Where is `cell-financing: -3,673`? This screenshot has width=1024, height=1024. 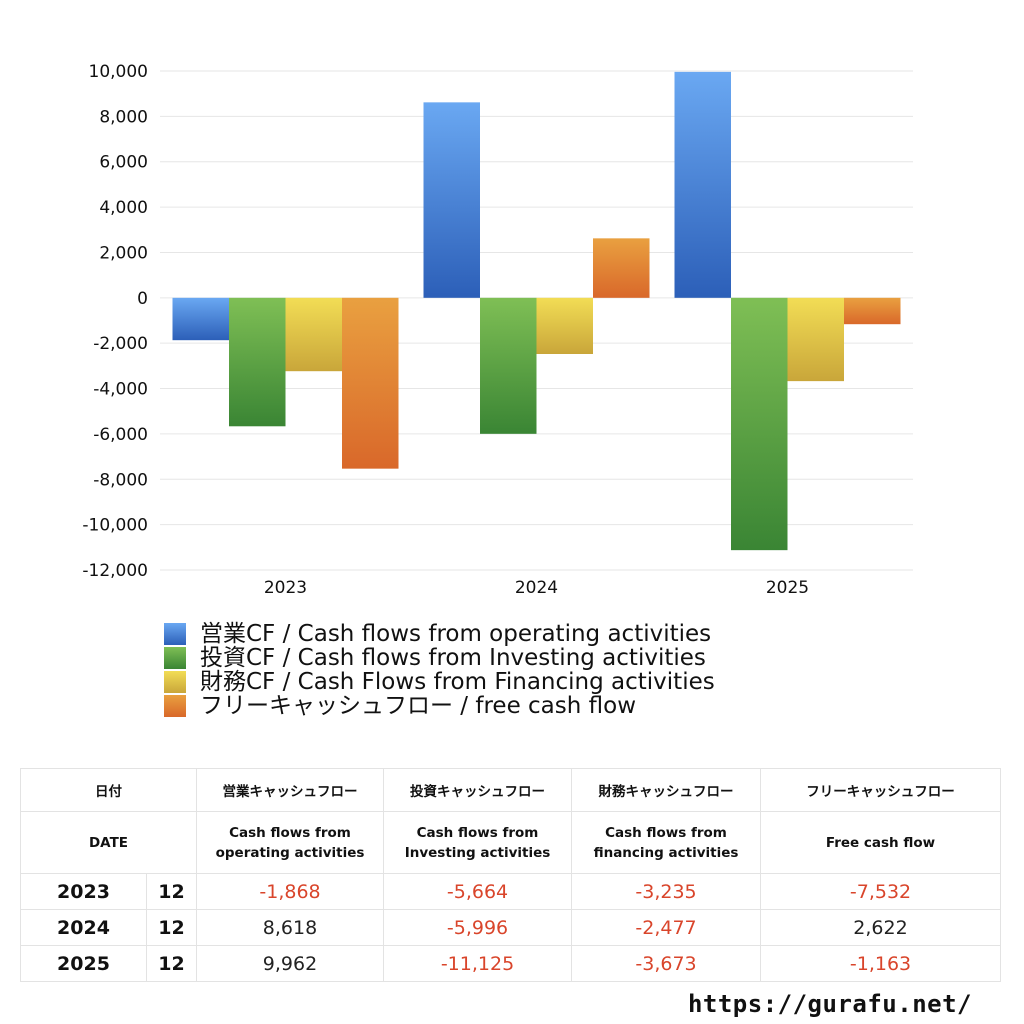
cell-financing: -3,673 is located at coordinates (666, 963).